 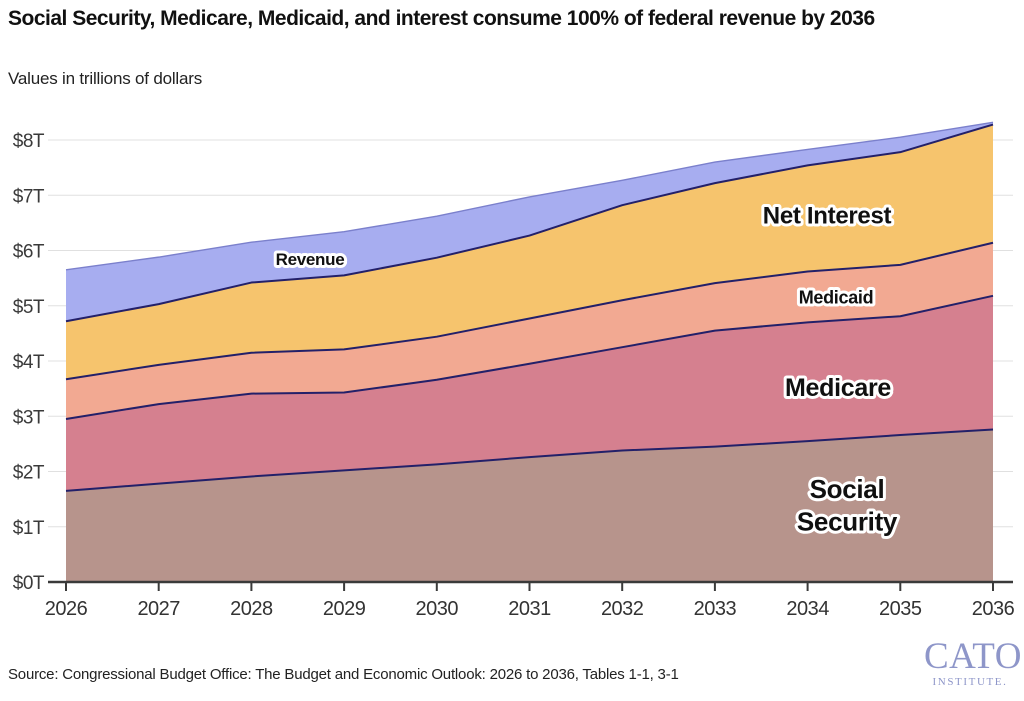 What do you see at coordinates (29, 307) in the screenshot?
I see `y-axis-tick-label: $5T` at bounding box center [29, 307].